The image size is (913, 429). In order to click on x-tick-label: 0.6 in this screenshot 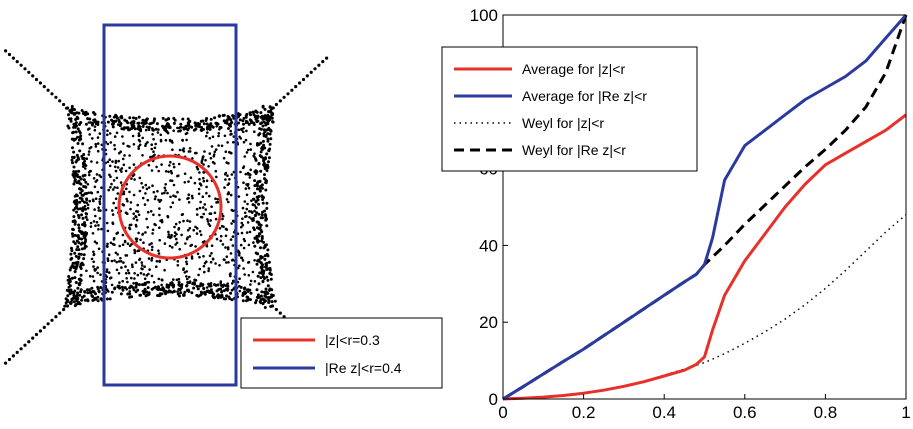, I will do `click(745, 412)`.